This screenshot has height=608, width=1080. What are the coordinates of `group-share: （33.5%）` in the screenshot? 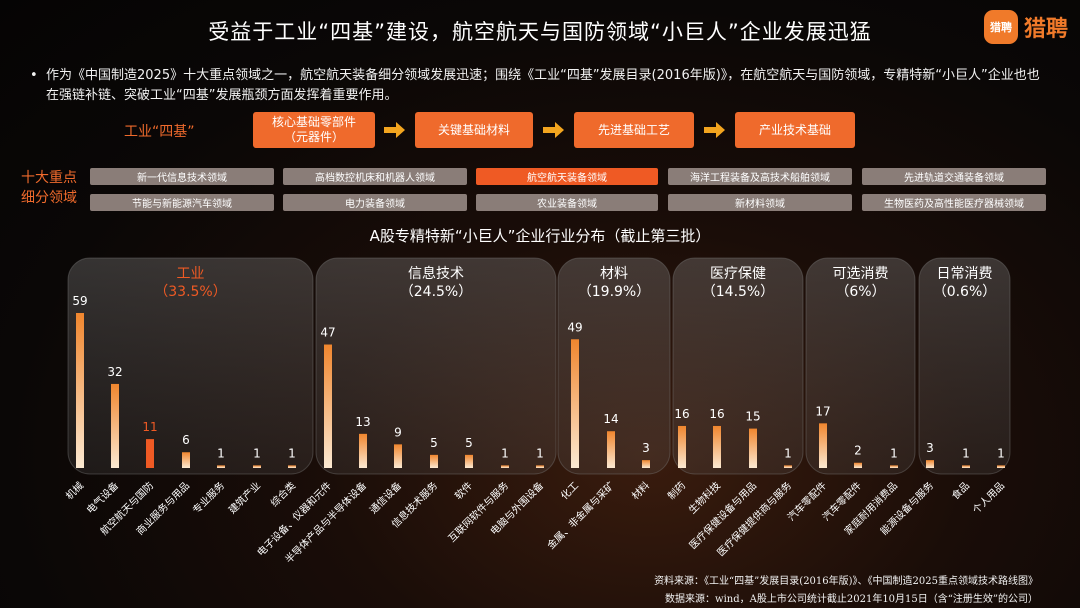 It's located at (190, 292).